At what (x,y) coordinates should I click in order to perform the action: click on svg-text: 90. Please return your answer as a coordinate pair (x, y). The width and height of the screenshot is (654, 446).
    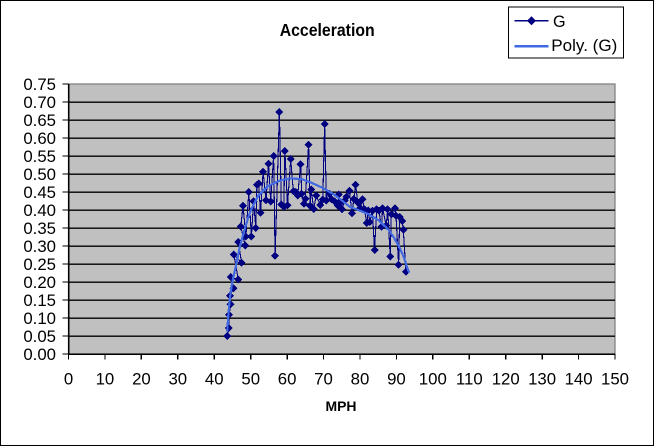
    Looking at the image, I should click on (396, 379).